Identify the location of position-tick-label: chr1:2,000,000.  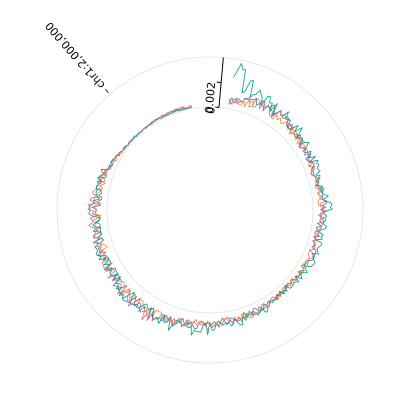
(75, 55).